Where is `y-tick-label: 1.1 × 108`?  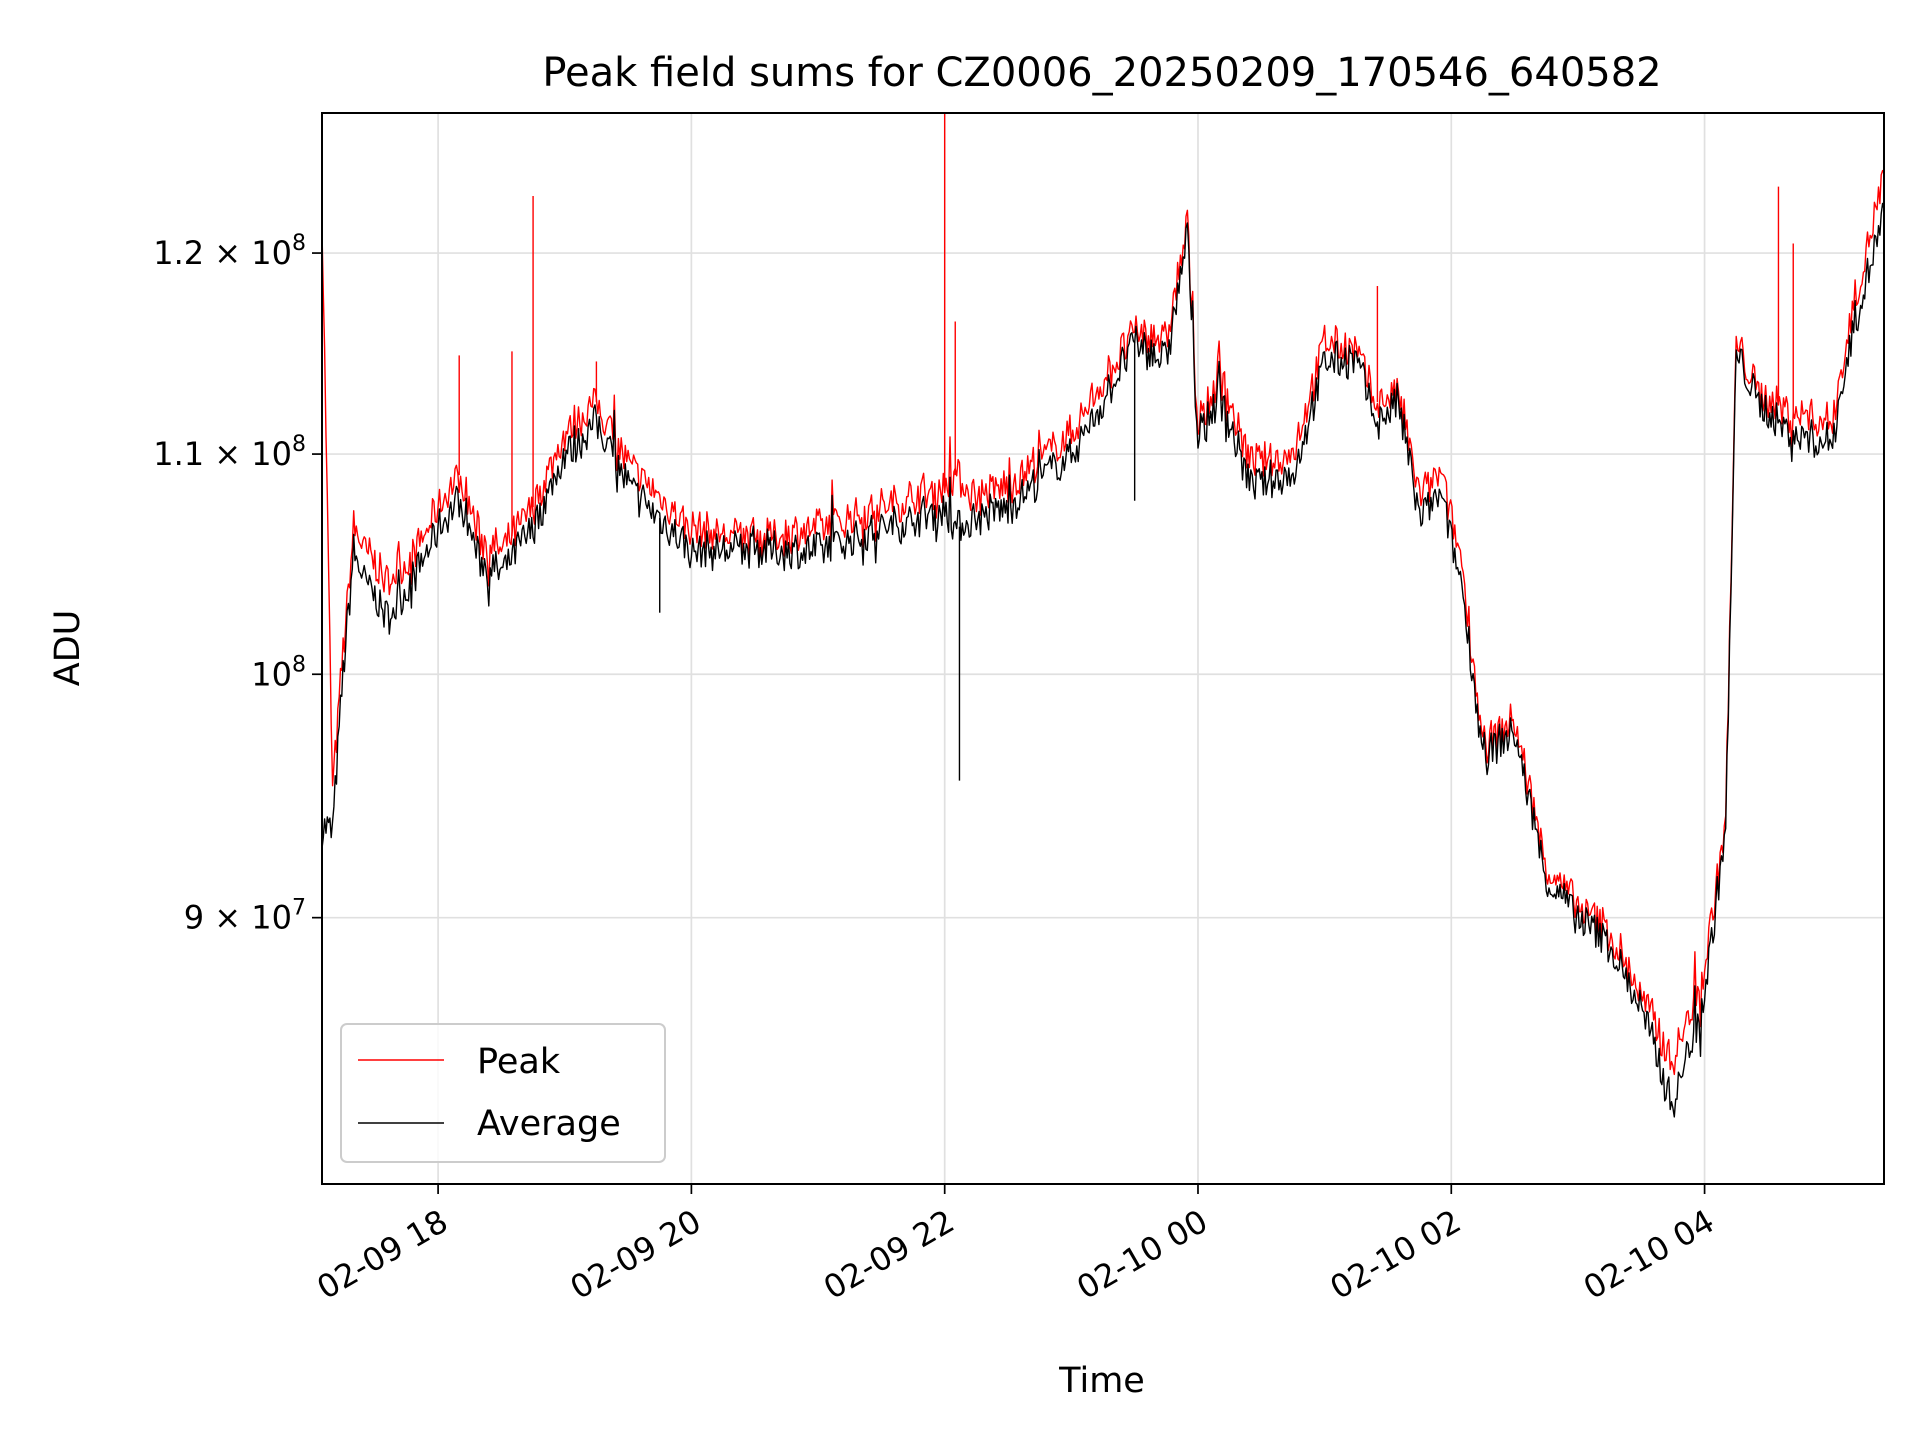 y-tick-label: 1.1 × 108 is located at coordinates (229, 452).